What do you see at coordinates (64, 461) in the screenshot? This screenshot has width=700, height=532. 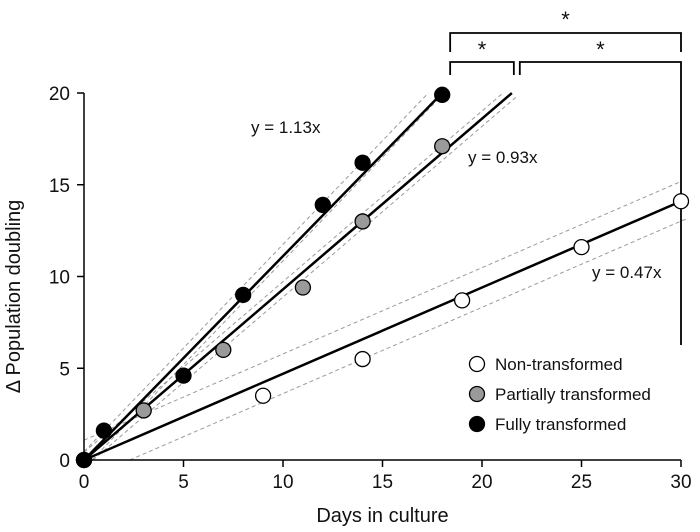 I see `y-tick-label: 0` at bounding box center [64, 461].